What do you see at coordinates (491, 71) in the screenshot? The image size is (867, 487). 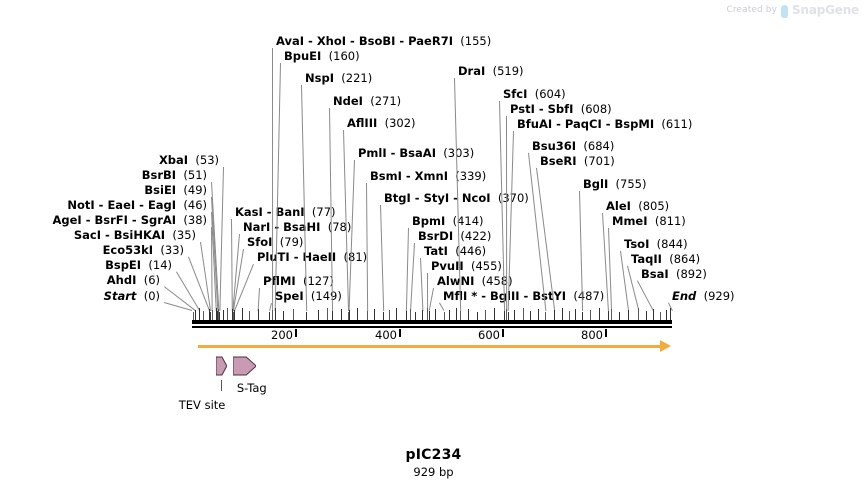 I see `enzyme-label: DraI (519)` at bounding box center [491, 71].